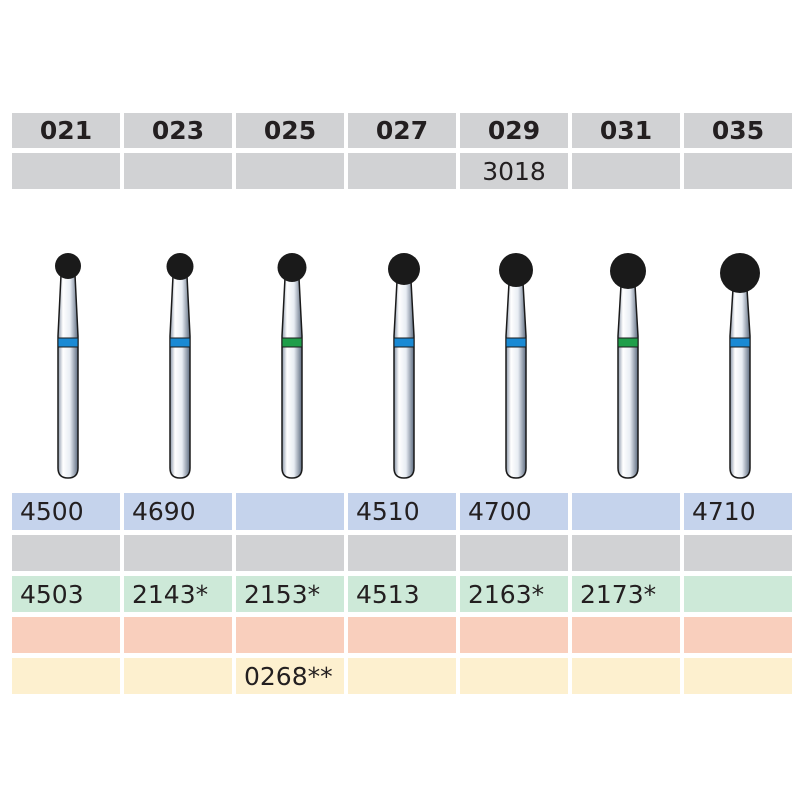 The image size is (800, 800). What do you see at coordinates (178, 130) in the screenshot?
I see `size-header: 023` at bounding box center [178, 130].